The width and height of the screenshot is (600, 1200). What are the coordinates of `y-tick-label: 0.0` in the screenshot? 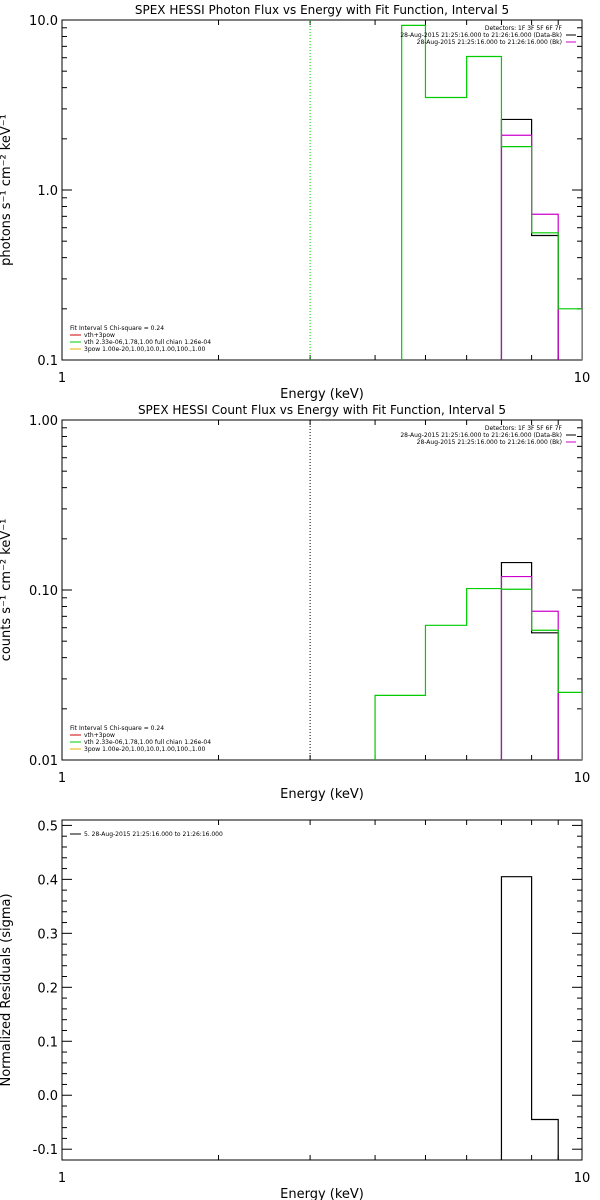 It's located at (47, 1096).